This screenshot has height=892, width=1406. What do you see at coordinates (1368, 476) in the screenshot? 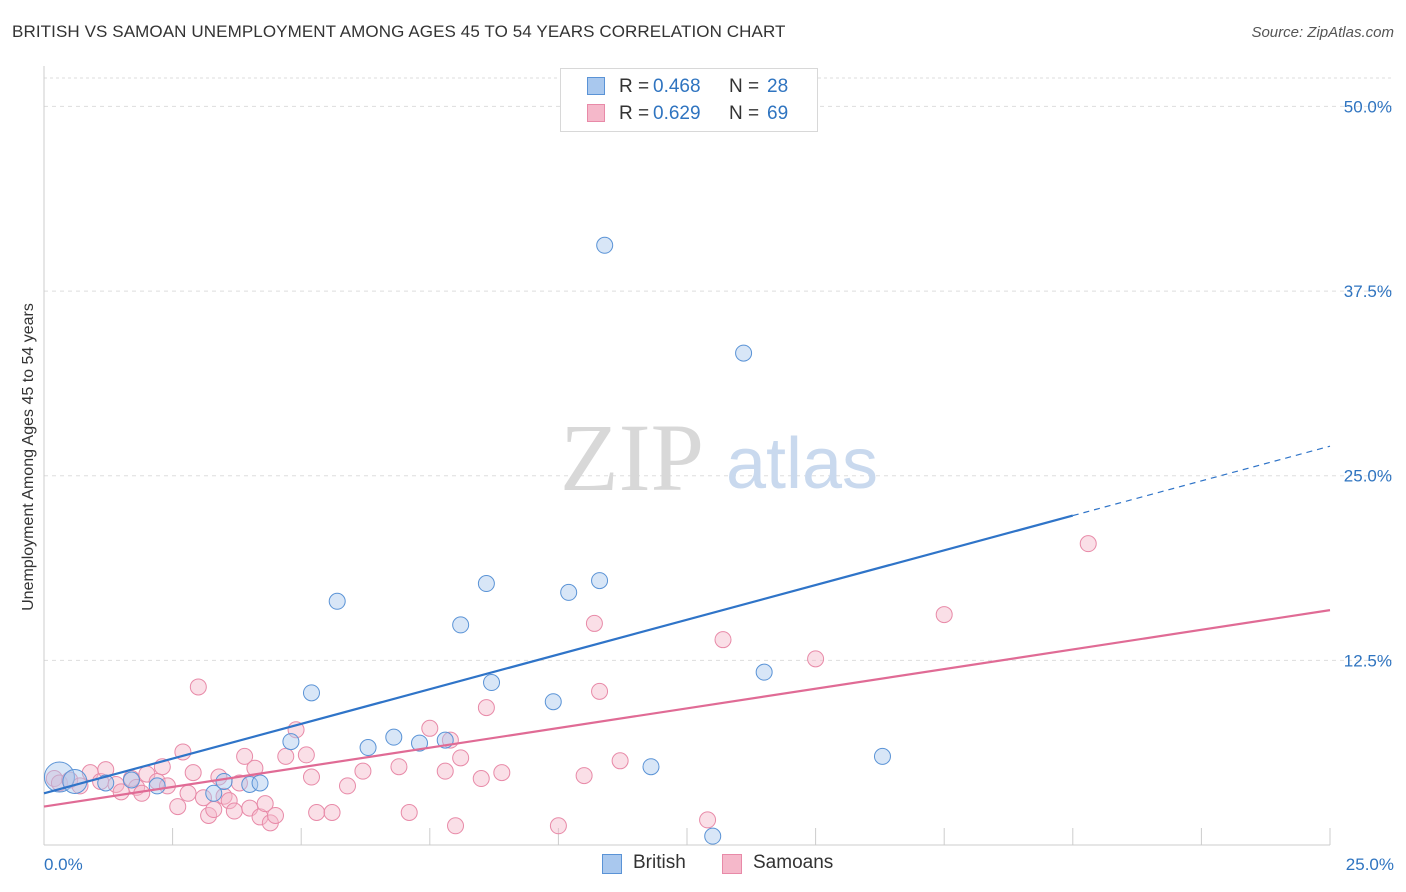
I see `y-tick-label: 25.0%` at bounding box center [1368, 476].